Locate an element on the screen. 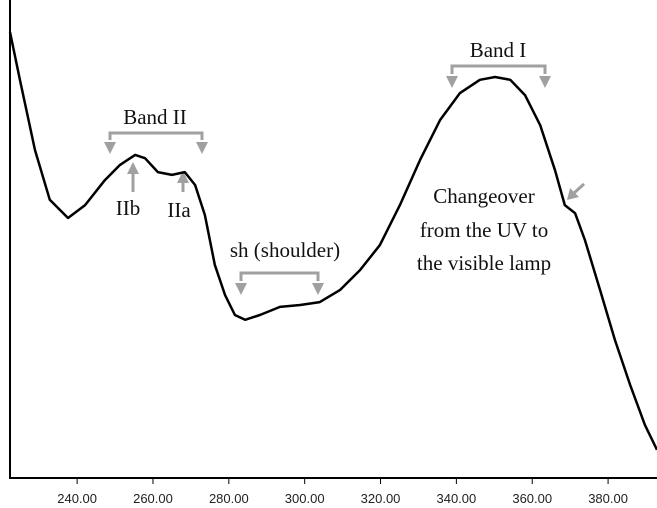 The image size is (657, 508). x-tick-label: 280.00 is located at coordinates (229, 498).